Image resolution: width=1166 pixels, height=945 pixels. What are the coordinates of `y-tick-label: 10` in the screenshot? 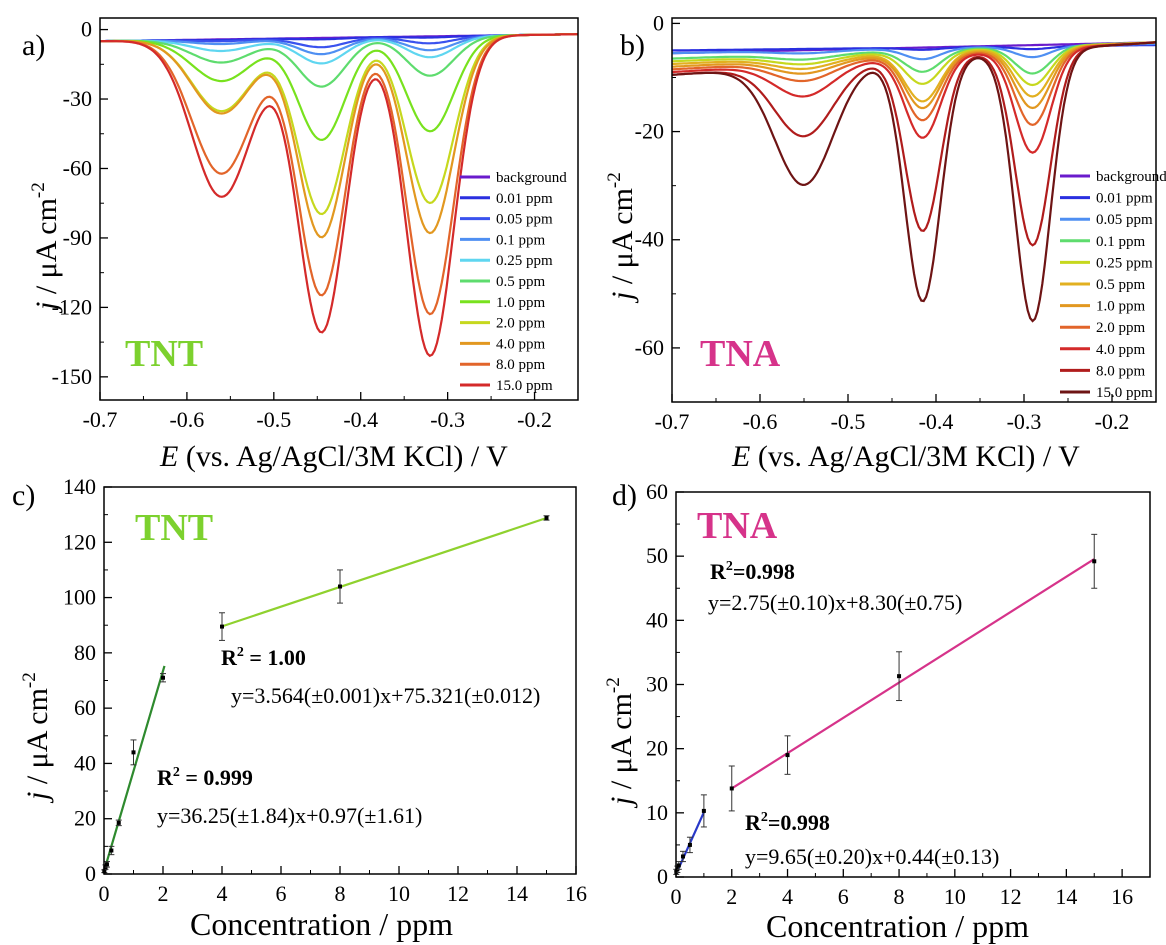 It's located at (657, 812).